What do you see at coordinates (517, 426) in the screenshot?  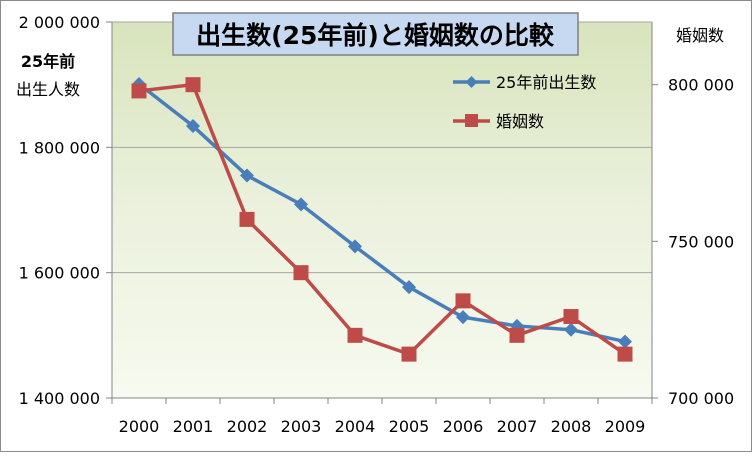 I see `x-tick-label: 2007` at bounding box center [517, 426].